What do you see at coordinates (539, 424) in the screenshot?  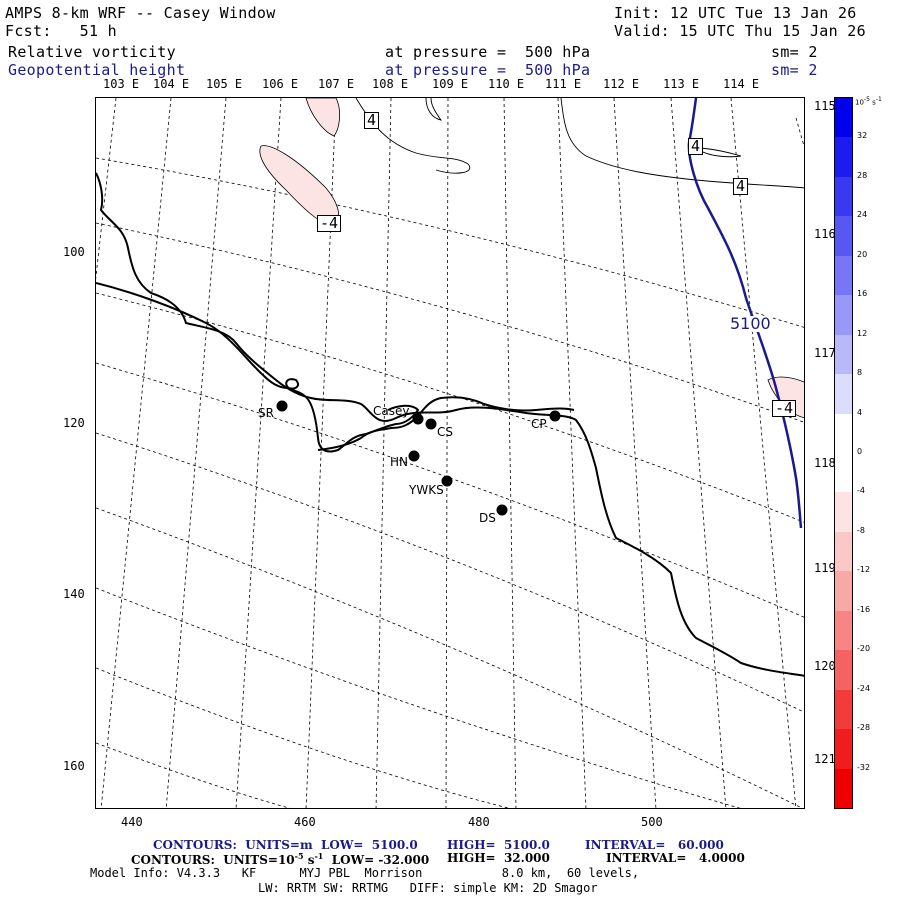 I see `station-label-cp: CP` at bounding box center [539, 424].